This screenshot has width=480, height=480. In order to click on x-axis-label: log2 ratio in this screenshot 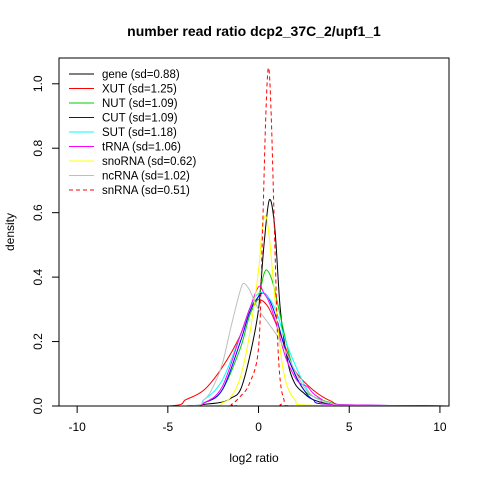, I will do `click(254, 458)`.